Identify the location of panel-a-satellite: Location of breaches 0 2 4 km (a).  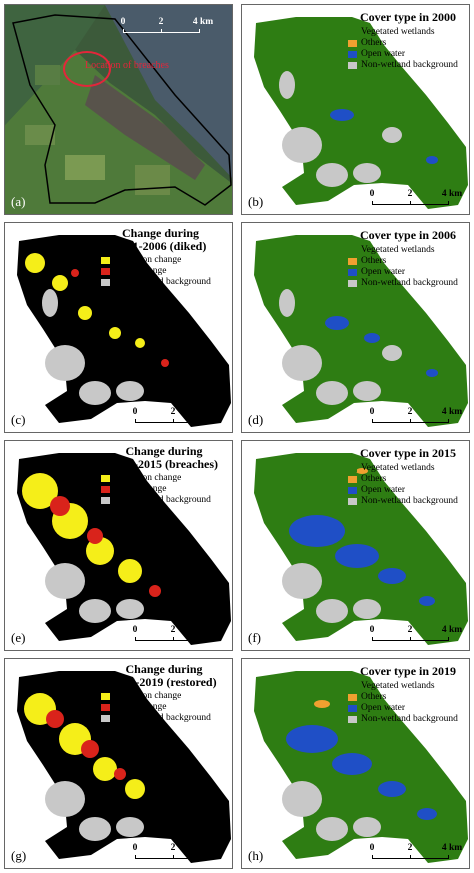
(118, 109).